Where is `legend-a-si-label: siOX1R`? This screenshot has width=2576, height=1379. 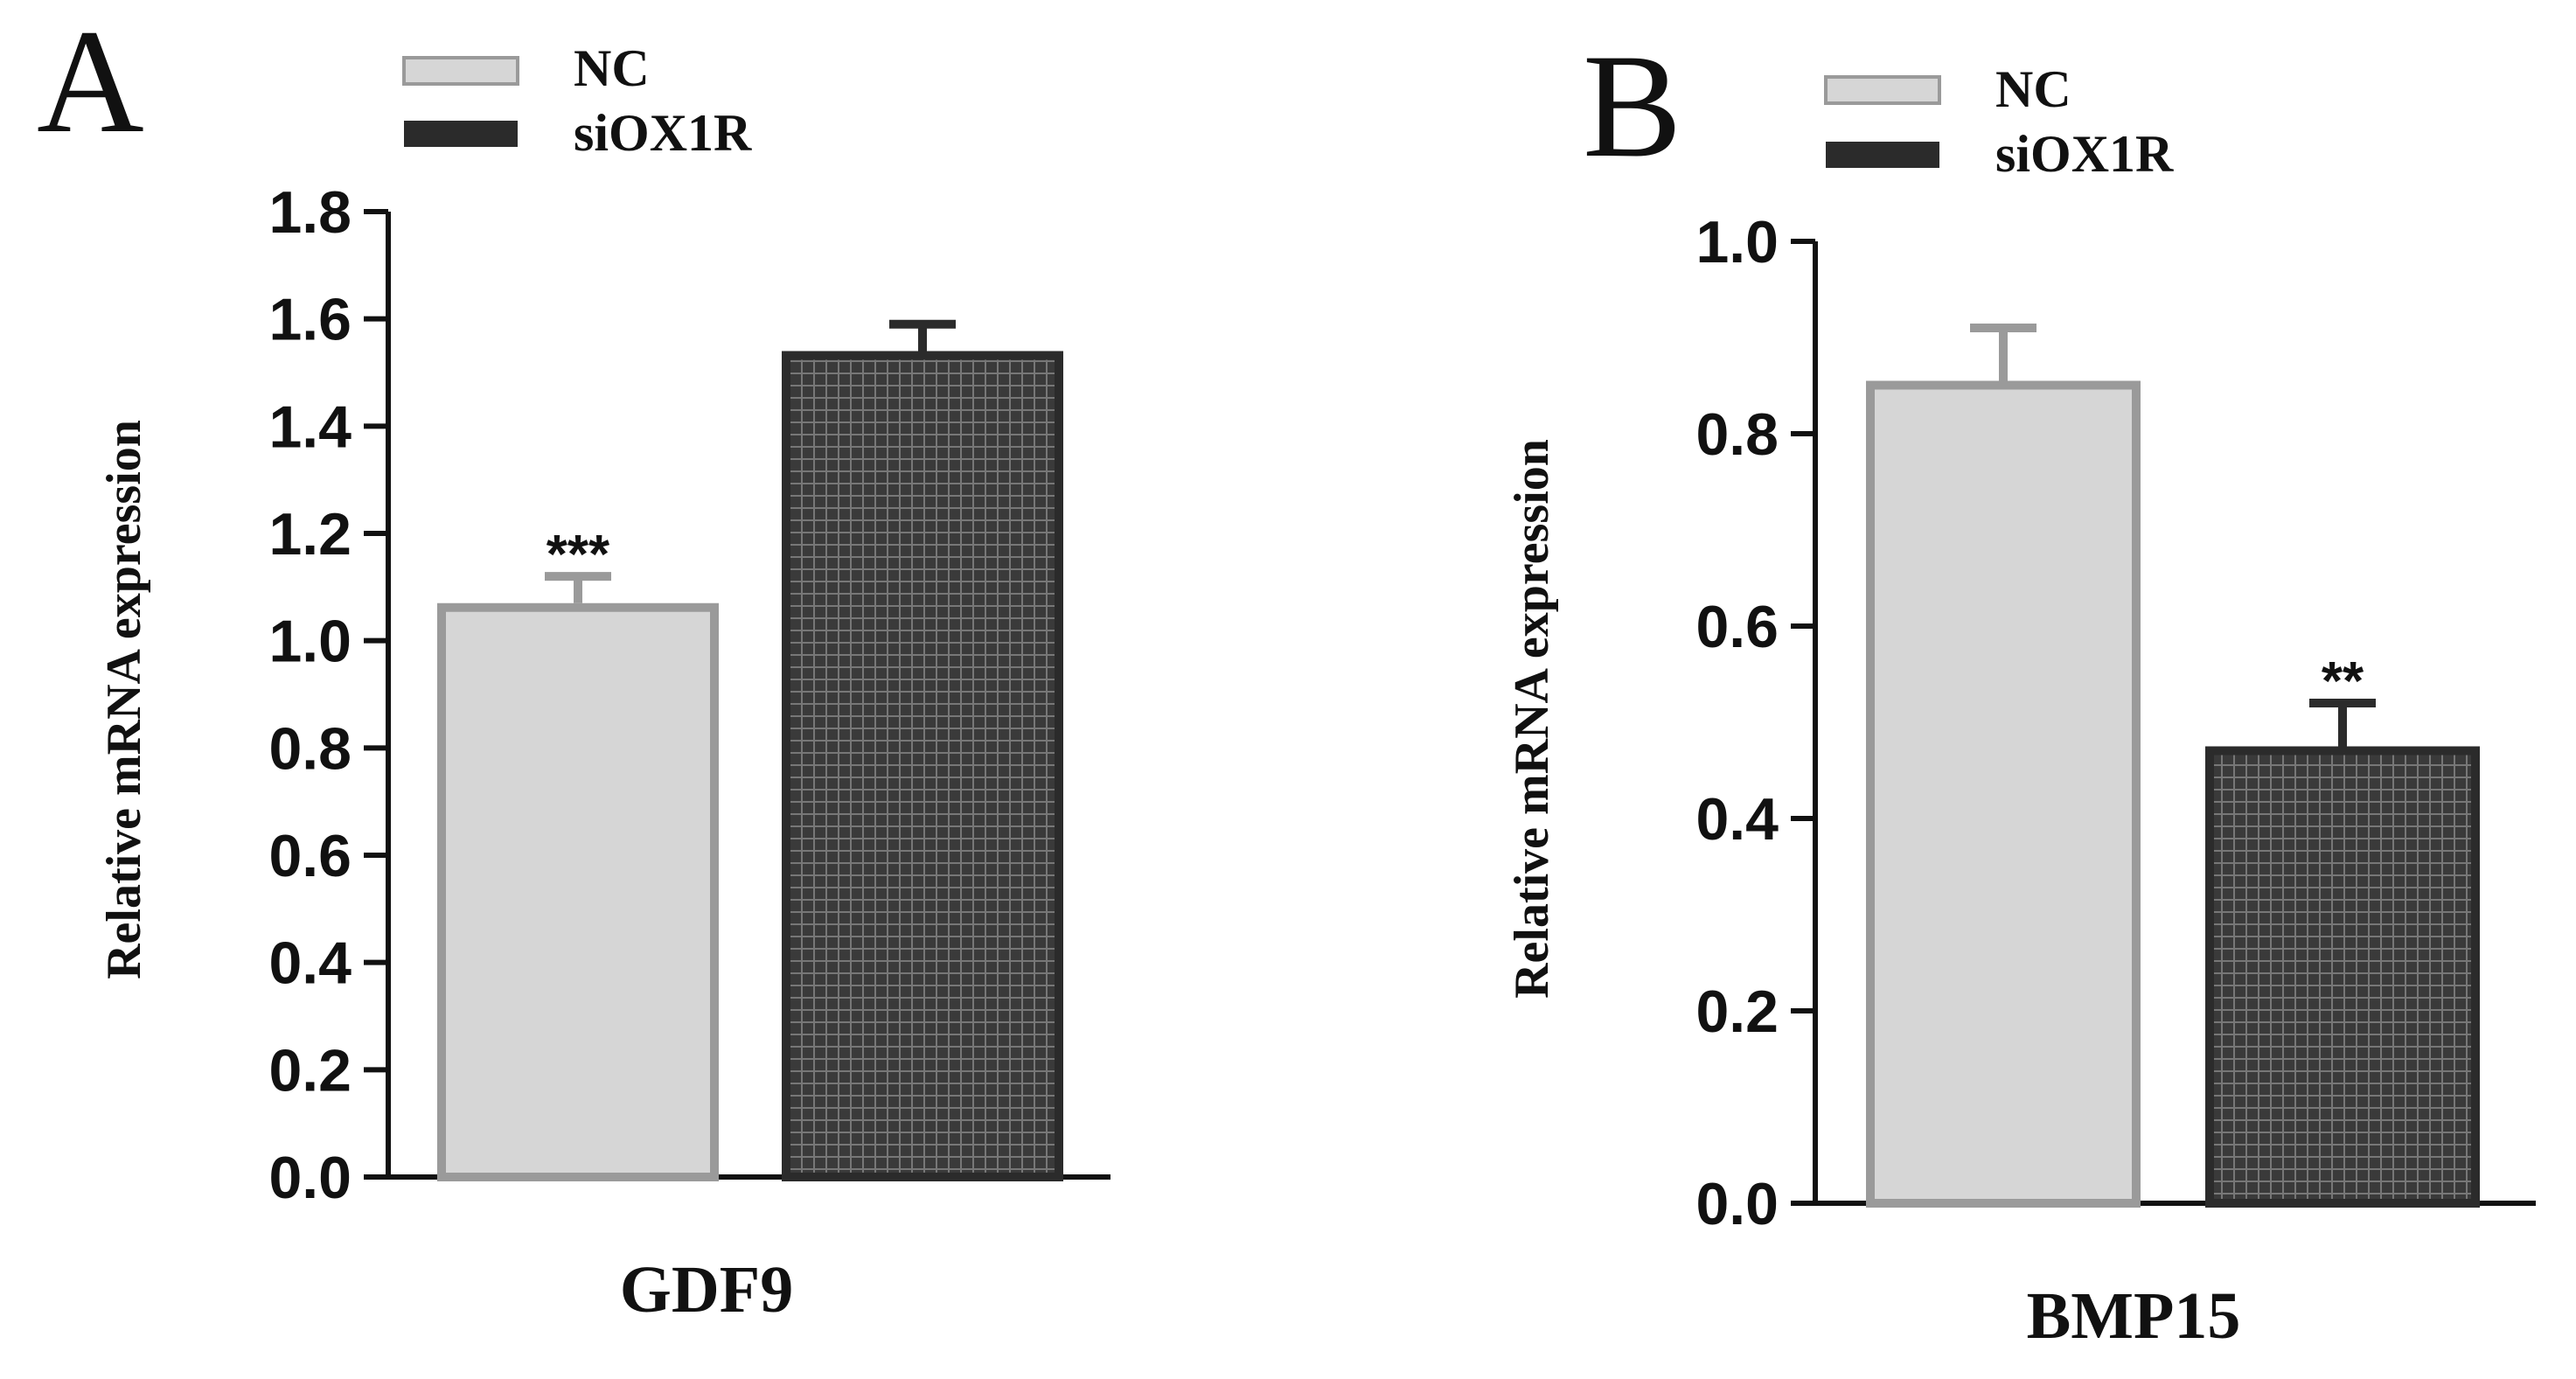
legend-a-si-label: siOX1R is located at coordinates (663, 133).